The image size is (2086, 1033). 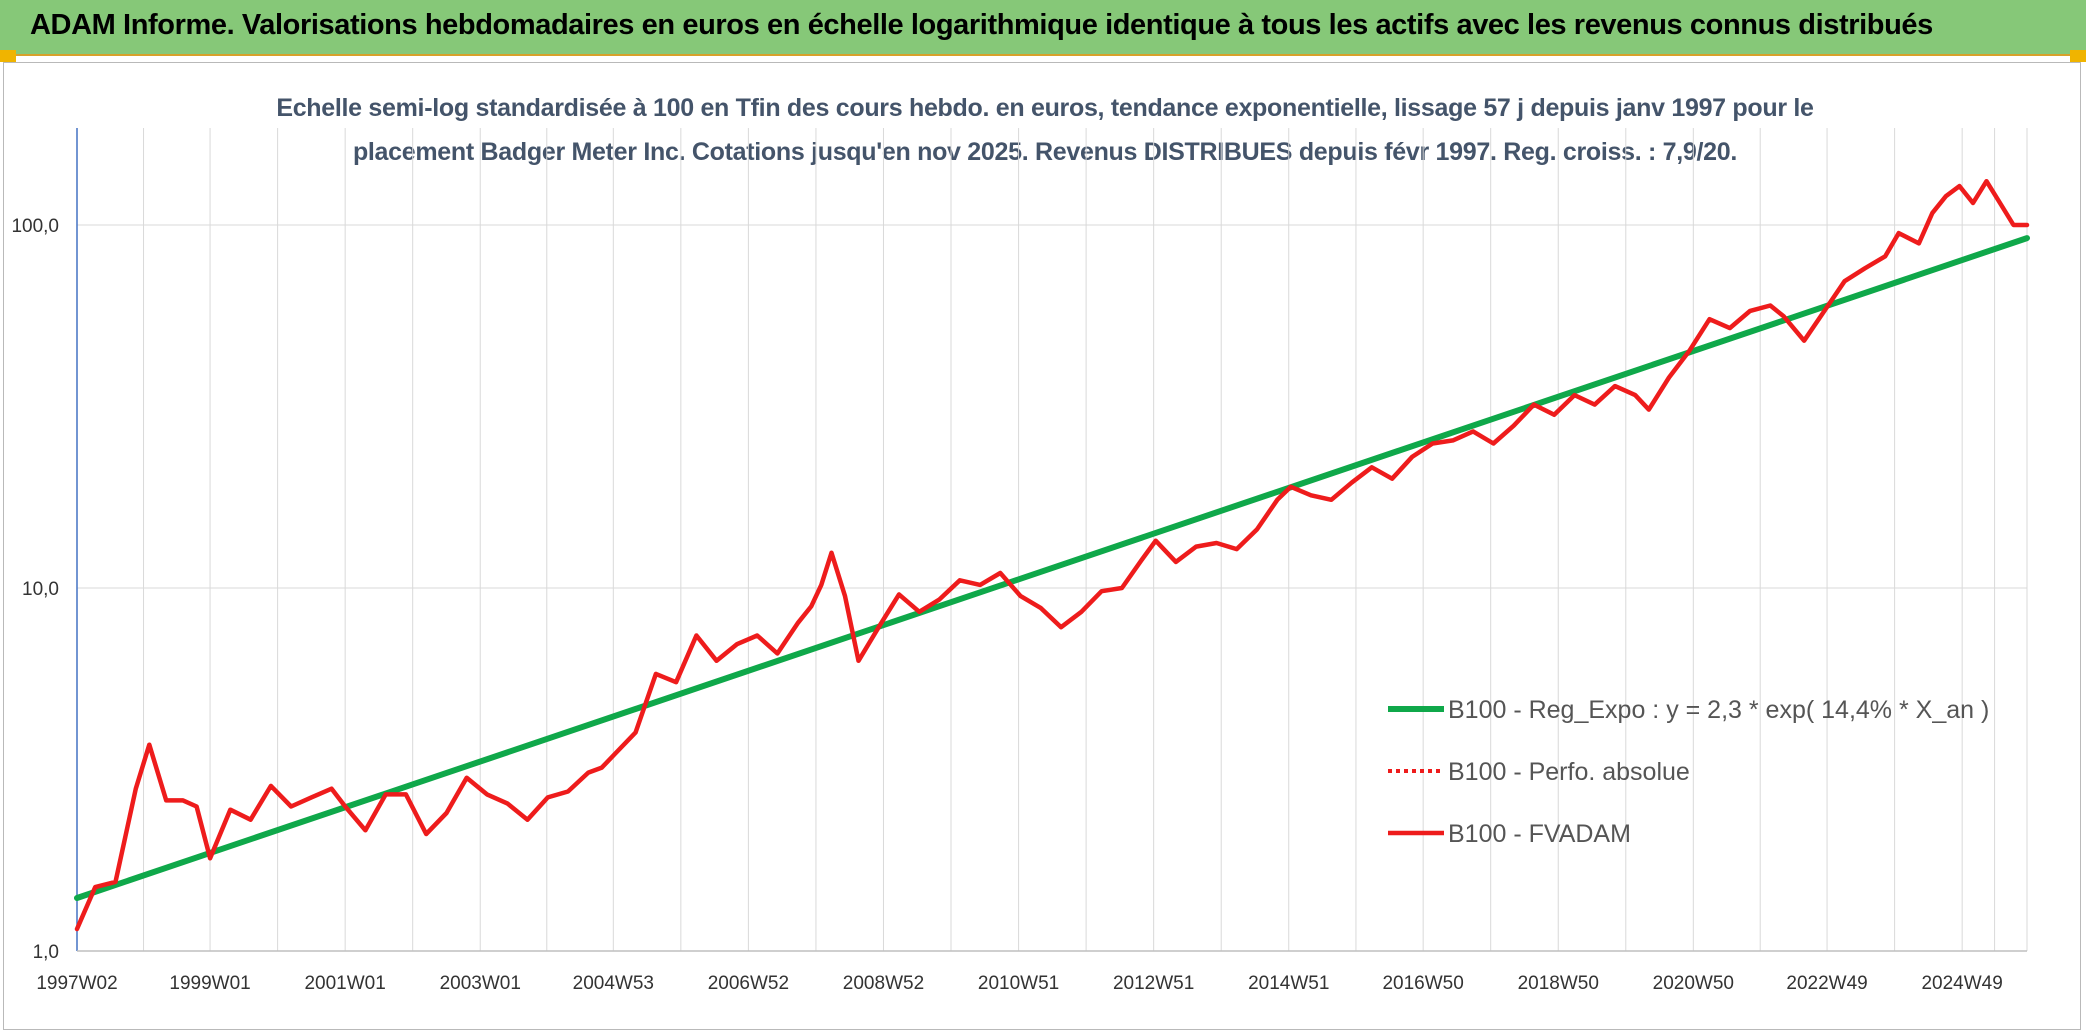 I want to click on x-tick-label: 1997W02, so click(x=76, y=983).